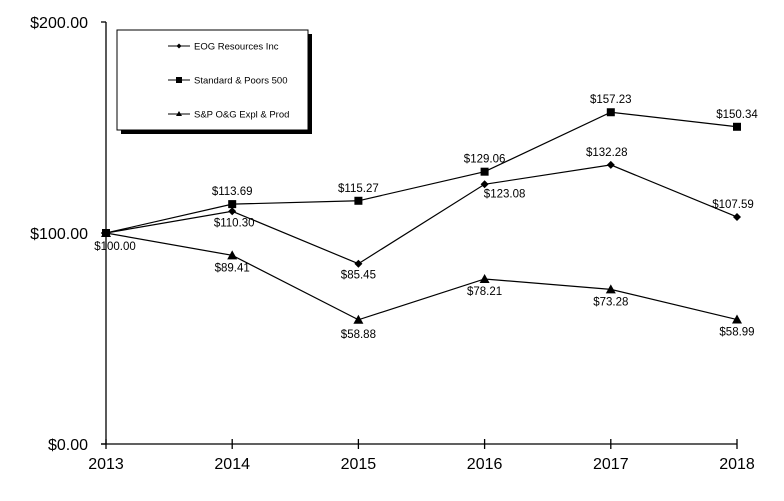 This screenshot has height=501, width=784. Describe the element at coordinates (236, 47) in the screenshot. I see `legend-label: EOG Resources Inc` at that location.